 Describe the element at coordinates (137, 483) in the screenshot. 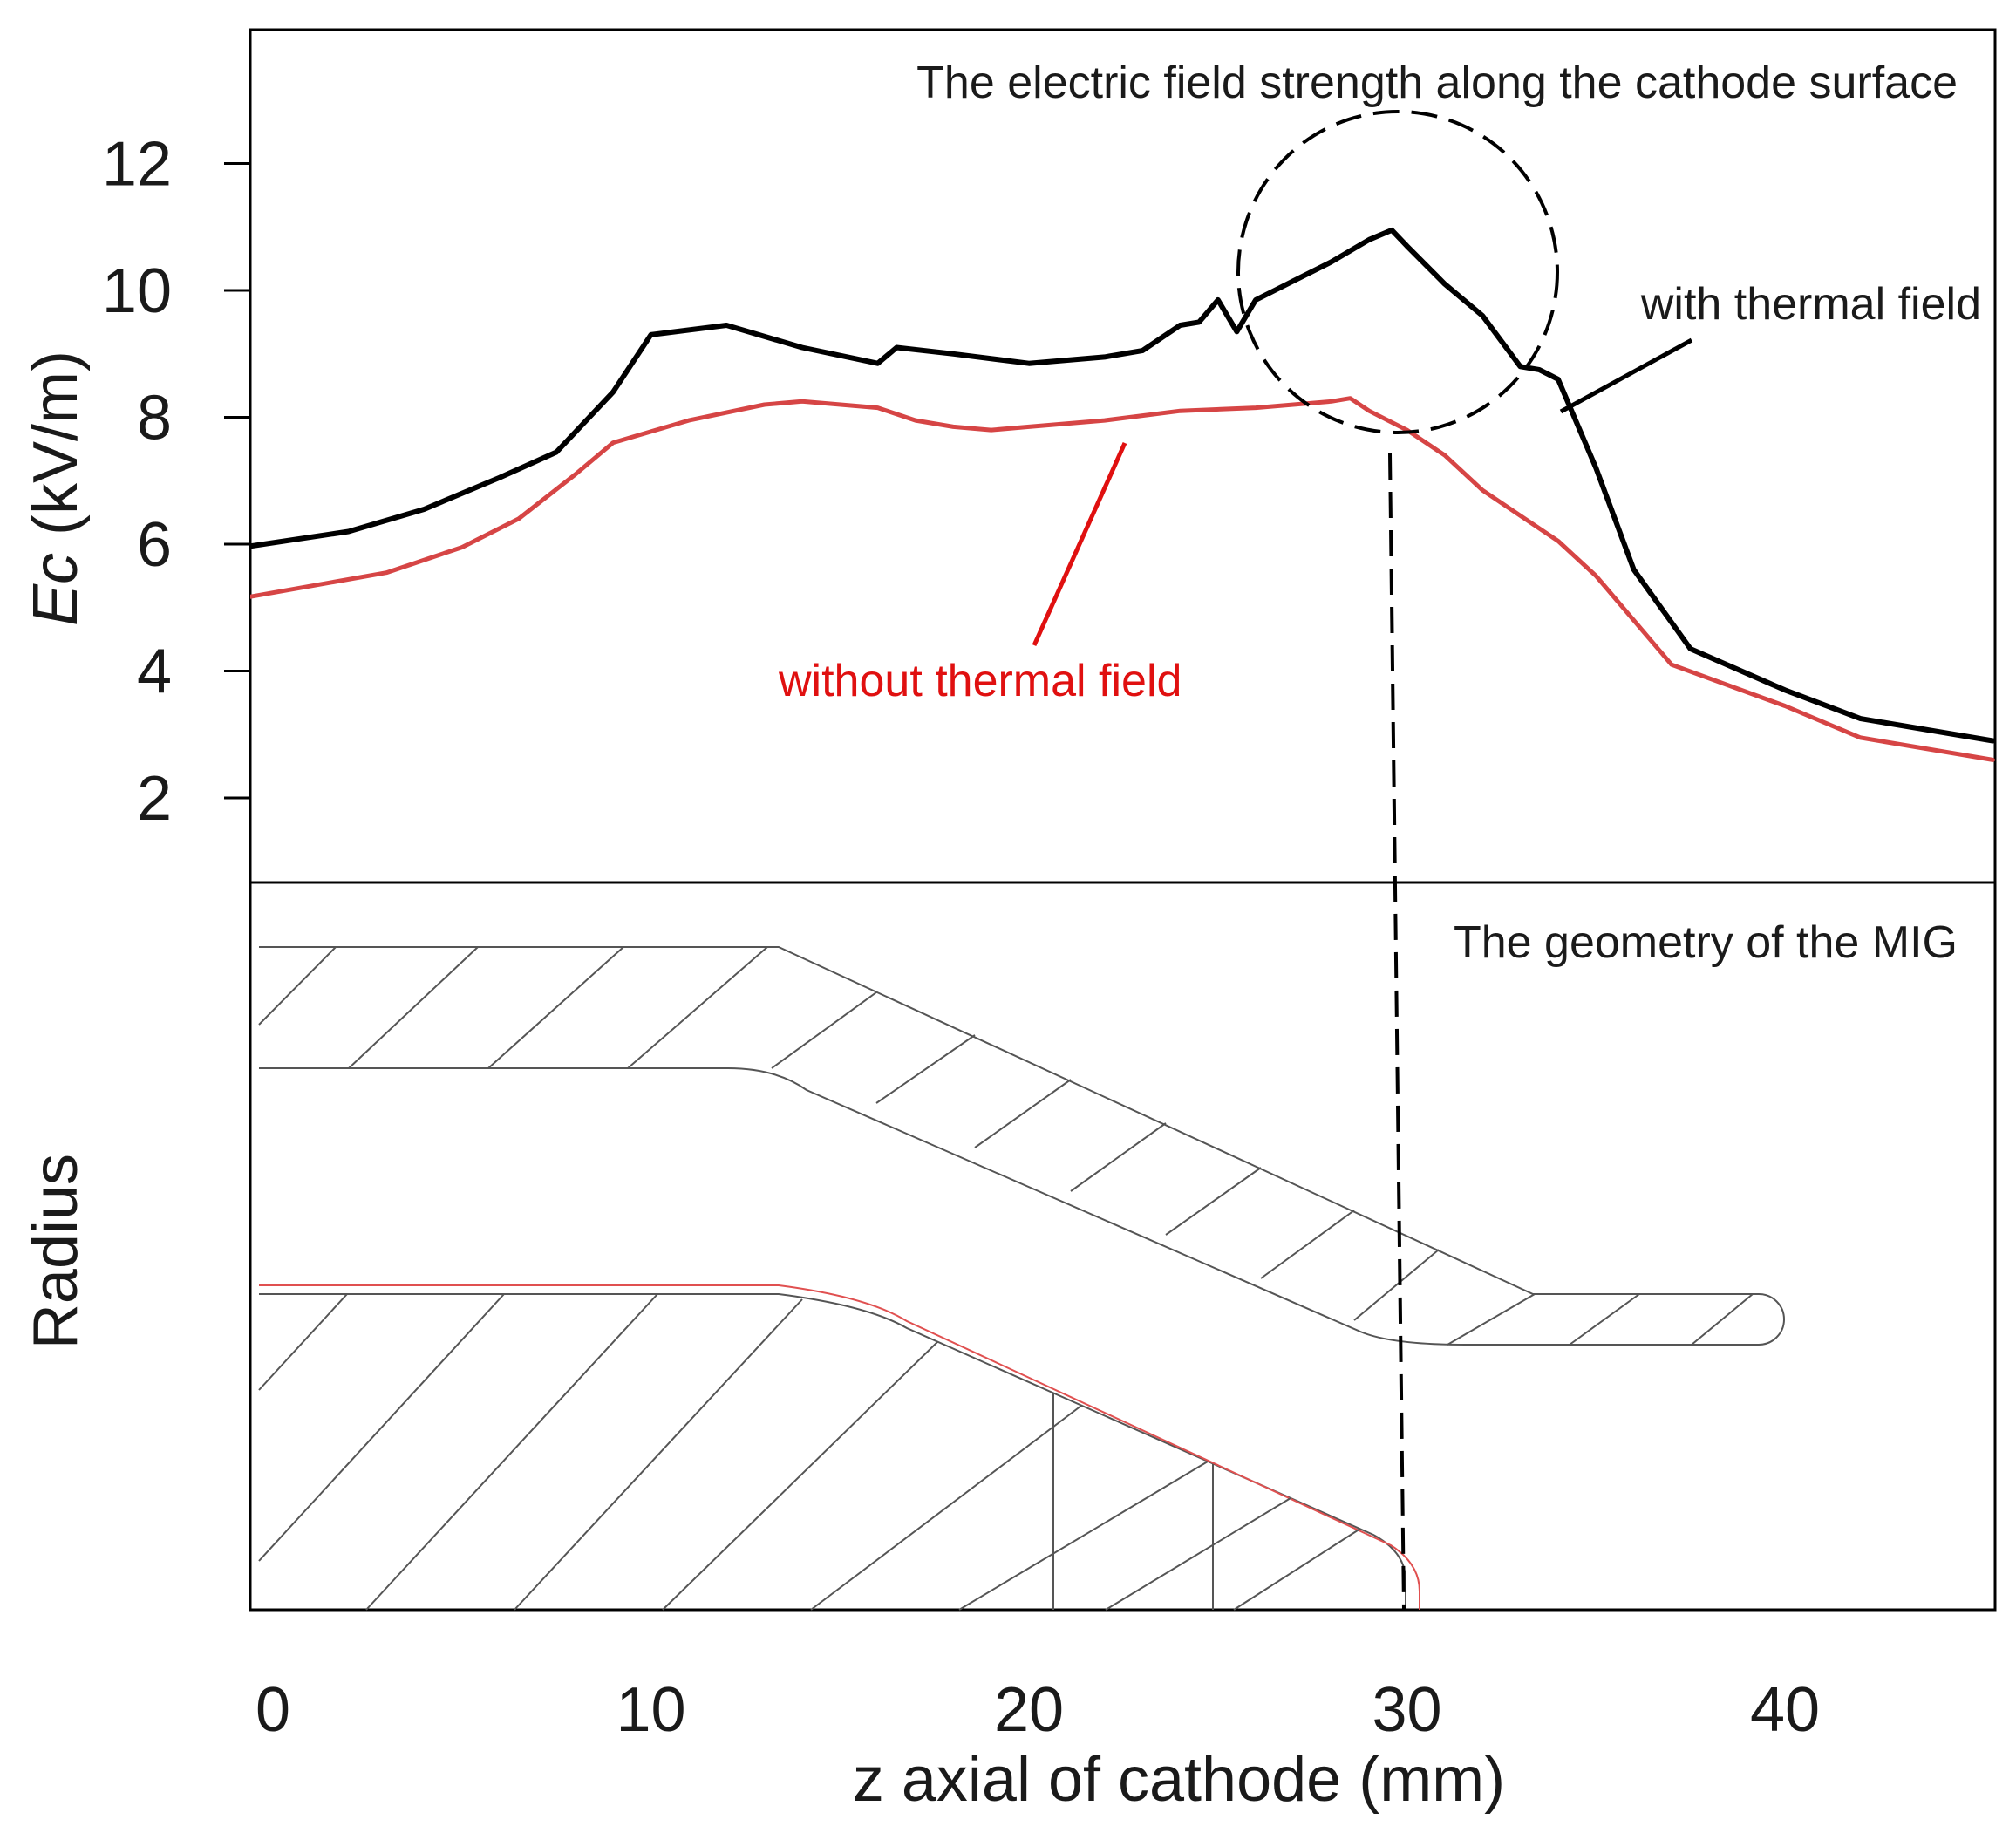

I see `y-axis-tick-labels: 2 4 6 8 10 12` at that location.